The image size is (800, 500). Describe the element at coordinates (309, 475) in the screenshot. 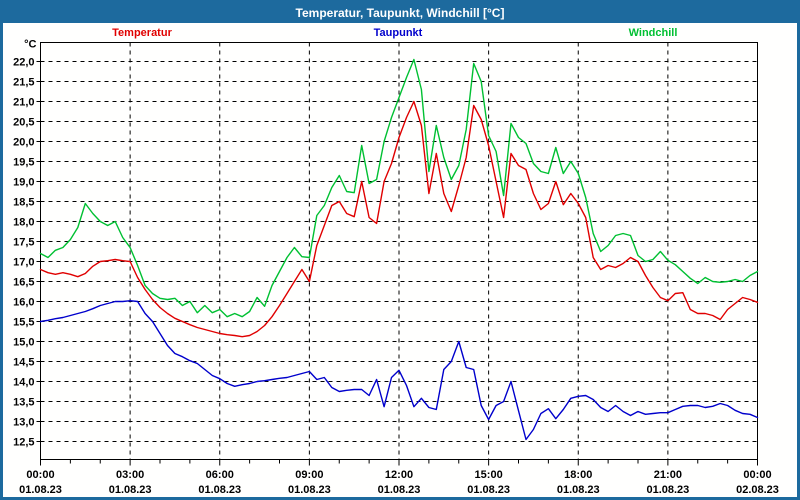

I see `x-axis-time-label: 09:00` at that location.